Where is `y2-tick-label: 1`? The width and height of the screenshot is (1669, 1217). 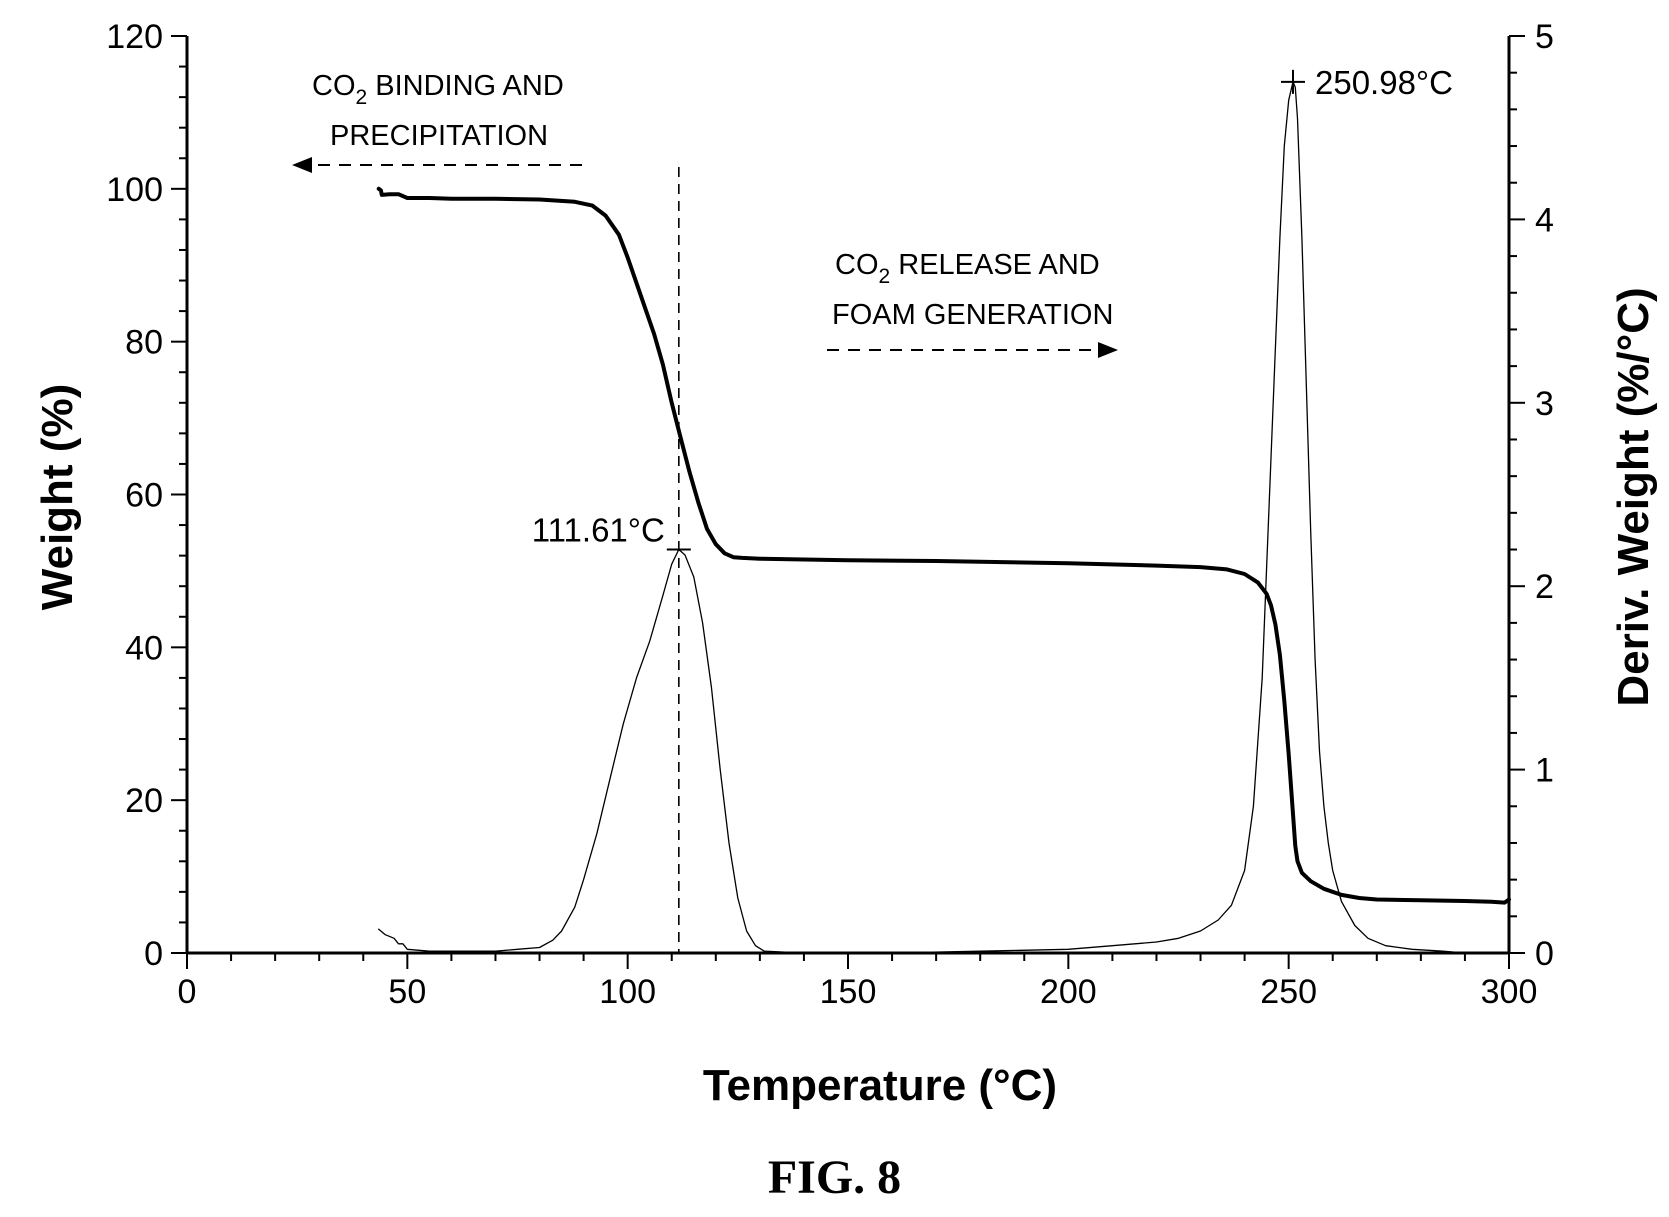
y2-tick-label: 1 is located at coordinates (1544, 771).